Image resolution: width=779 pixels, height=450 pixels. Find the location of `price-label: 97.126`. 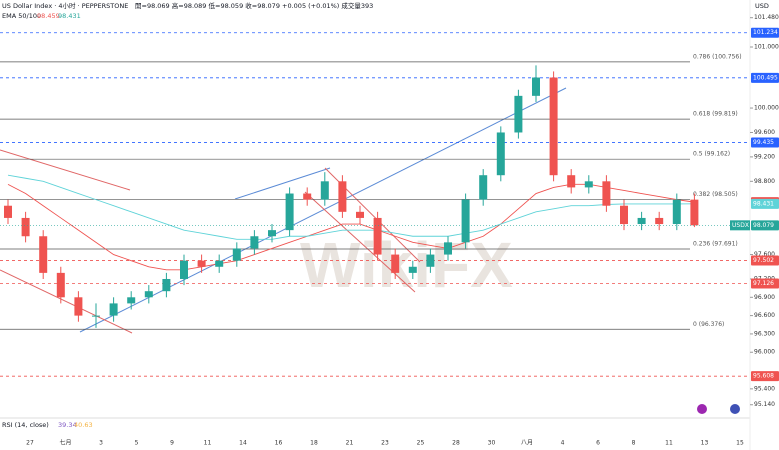

price-label: 97.126 is located at coordinates (763, 283).